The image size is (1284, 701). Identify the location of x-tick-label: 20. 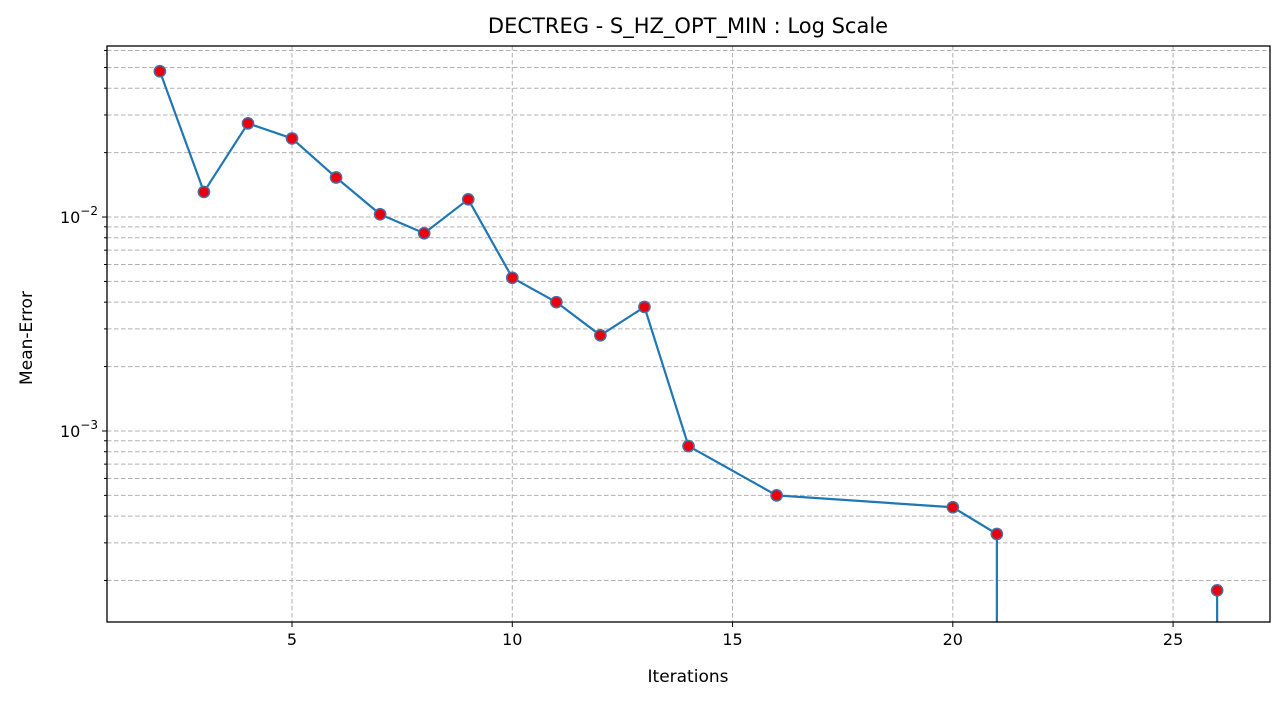
(953, 639).